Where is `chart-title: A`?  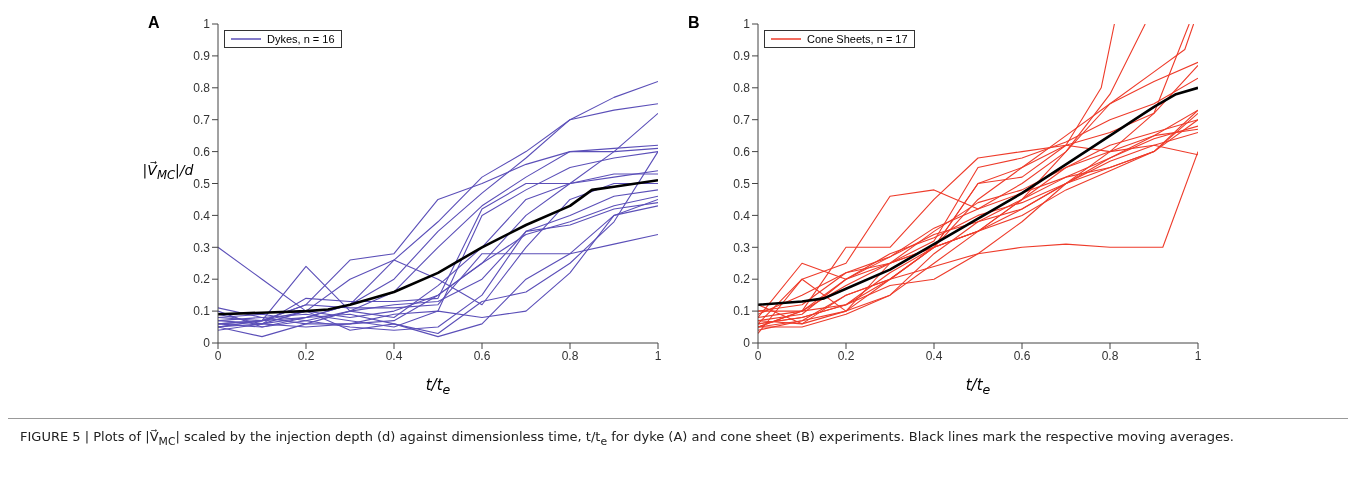 chart-title: A is located at coordinates (154, 23).